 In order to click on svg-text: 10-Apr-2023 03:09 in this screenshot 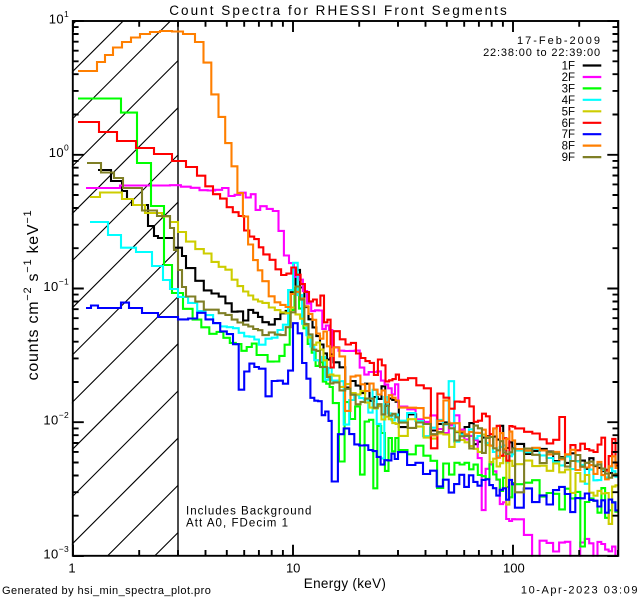, I will do `click(580, 591)`.